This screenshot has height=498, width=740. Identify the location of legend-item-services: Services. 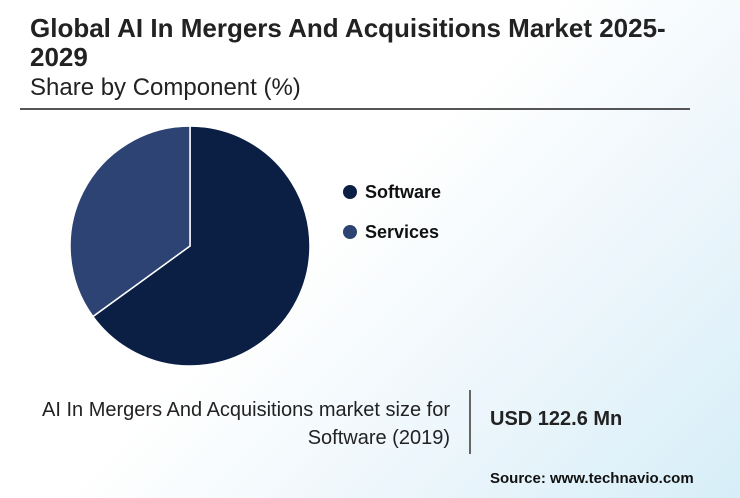
(392, 232).